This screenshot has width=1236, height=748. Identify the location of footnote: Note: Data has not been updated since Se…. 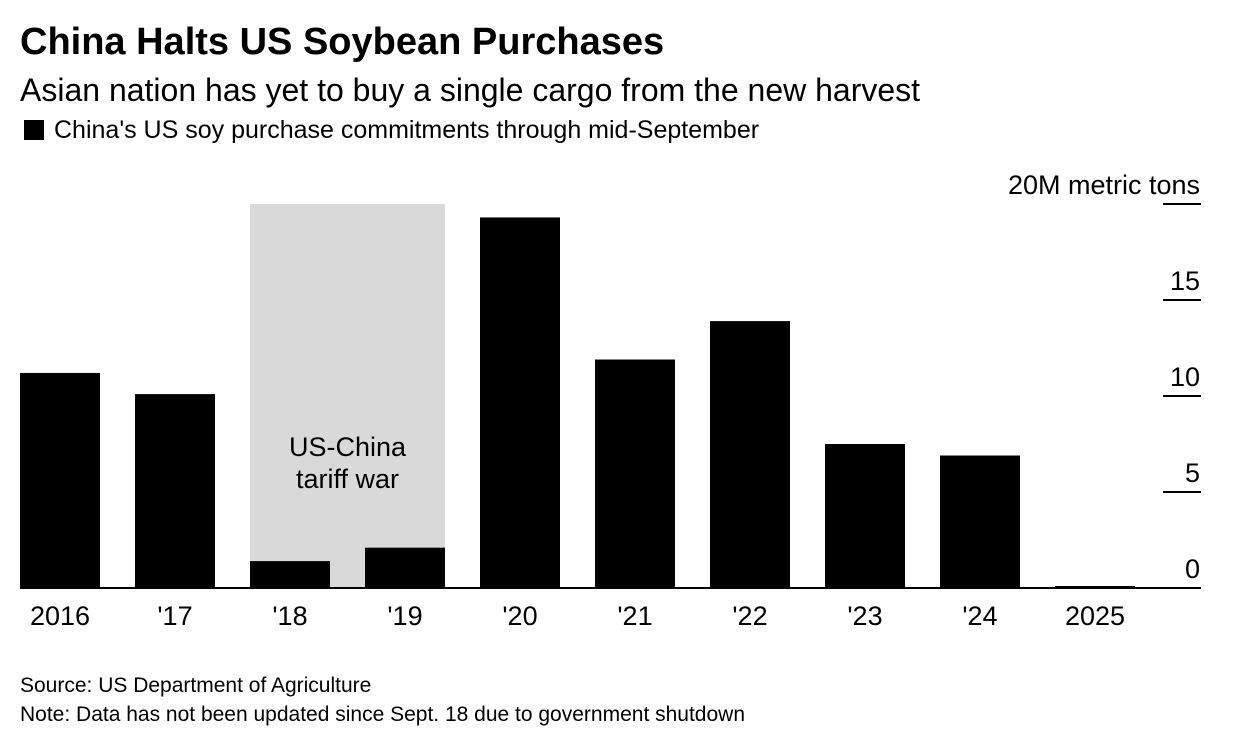
(383, 714).